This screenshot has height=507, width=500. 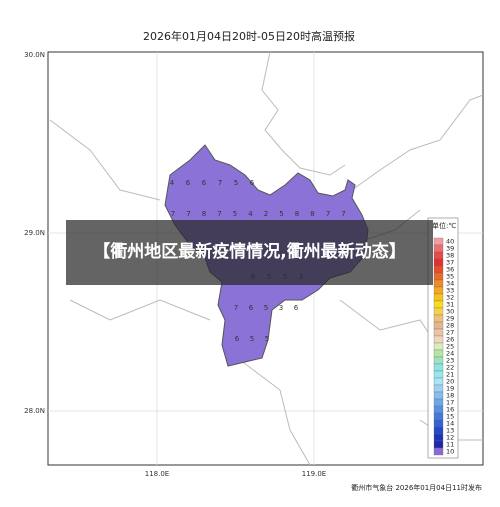 I want to click on map-title: 2026年01月04日20时-05日20时高温预报, so click(x=249, y=36).